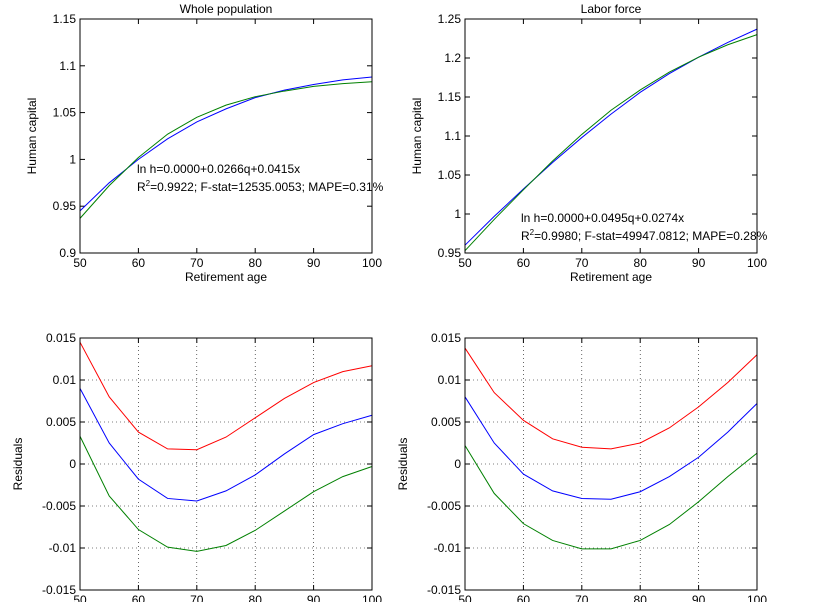  Describe the element at coordinates (450, 19) in the screenshot. I see `y-tick-label: 1.25` at that location.